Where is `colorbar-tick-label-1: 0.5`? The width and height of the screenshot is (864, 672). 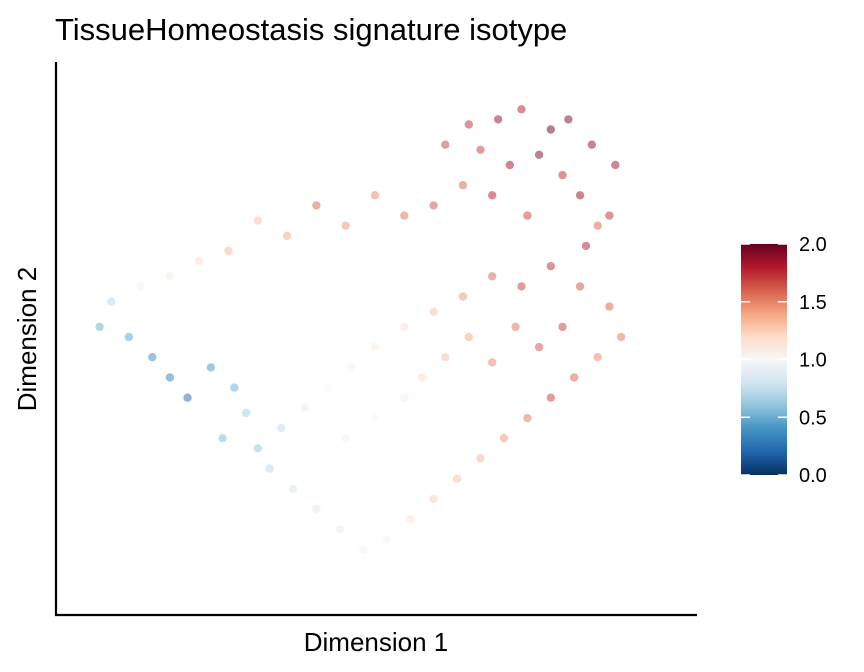 colorbar-tick-label-1: 0.5 is located at coordinates (813, 418).